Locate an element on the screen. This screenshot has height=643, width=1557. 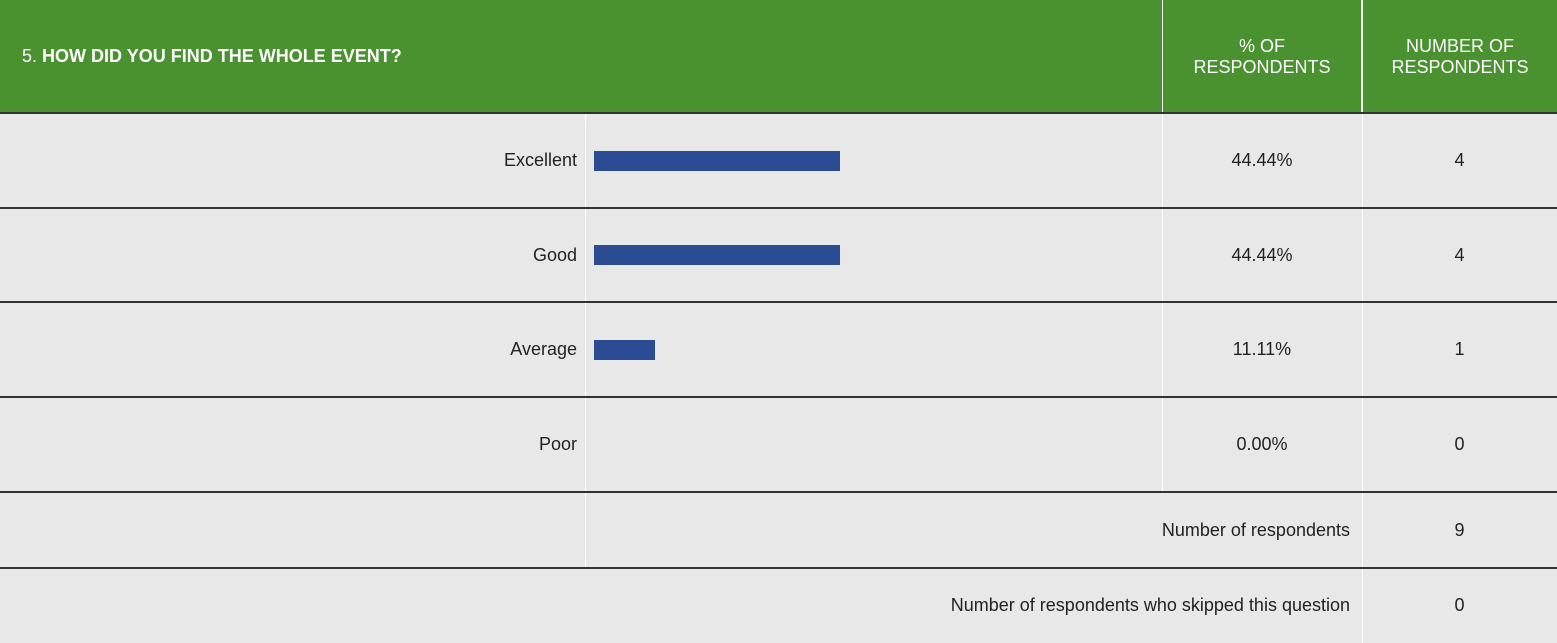
percent-value: 0.00% is located at coordinates (1262, 444).